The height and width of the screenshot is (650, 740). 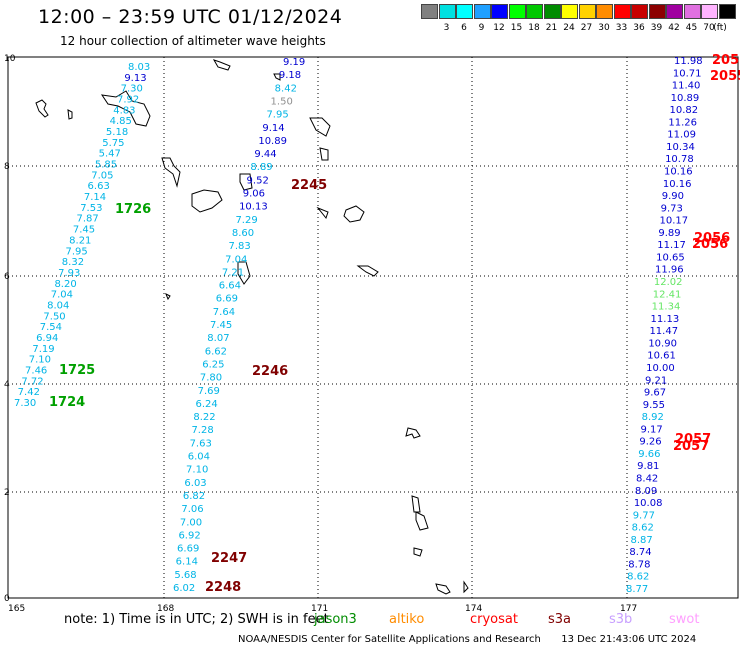 I want to click on satellite-altiko: altiko, so click(x=407, y=619).